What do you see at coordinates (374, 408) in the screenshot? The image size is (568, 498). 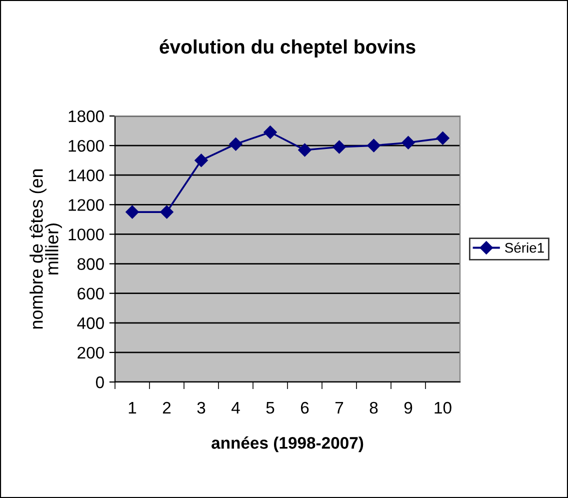 I see `x-tick-label: 8` at bounding box center [374, 408].